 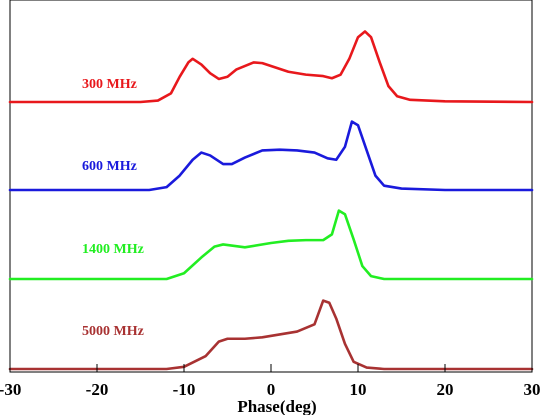 I want to click on x-tick-label-0: -30, so click(x=10, y=389).